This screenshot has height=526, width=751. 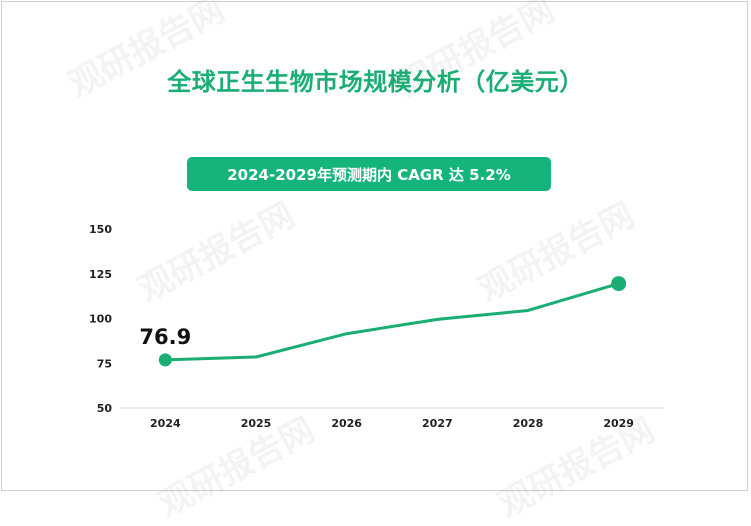 I want to click on y-tick-label: 50, so click(x=105, y=408).